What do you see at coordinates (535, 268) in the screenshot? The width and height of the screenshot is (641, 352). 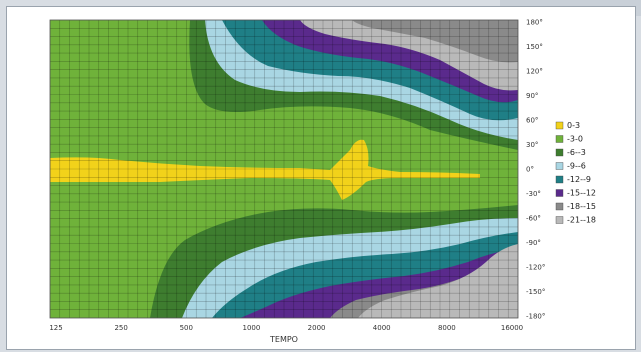 I see `y-tick-label: -120°` at bounding box center [535, 268].